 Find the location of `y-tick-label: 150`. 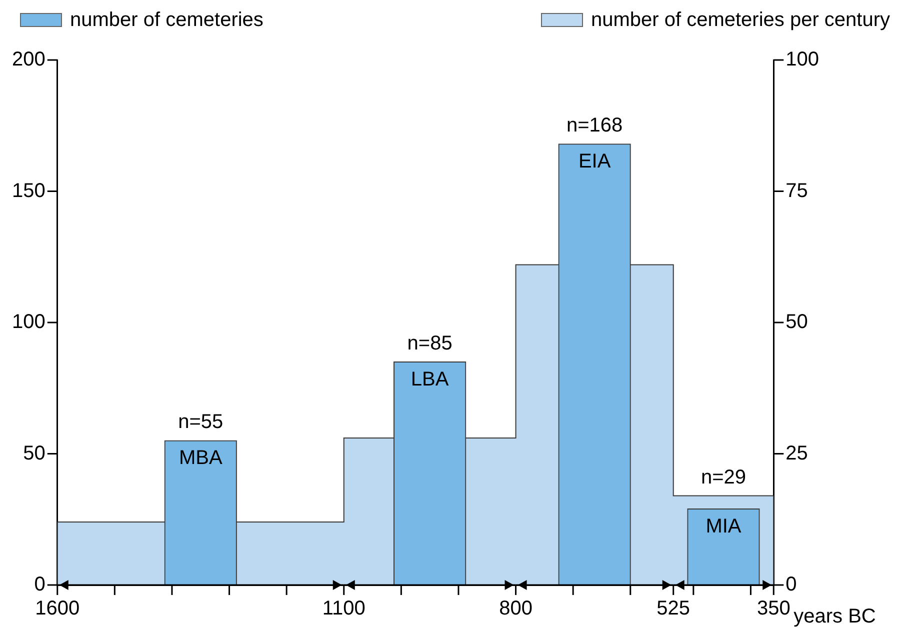

y-tick-label: 150 is located at coordinates (29, 191).